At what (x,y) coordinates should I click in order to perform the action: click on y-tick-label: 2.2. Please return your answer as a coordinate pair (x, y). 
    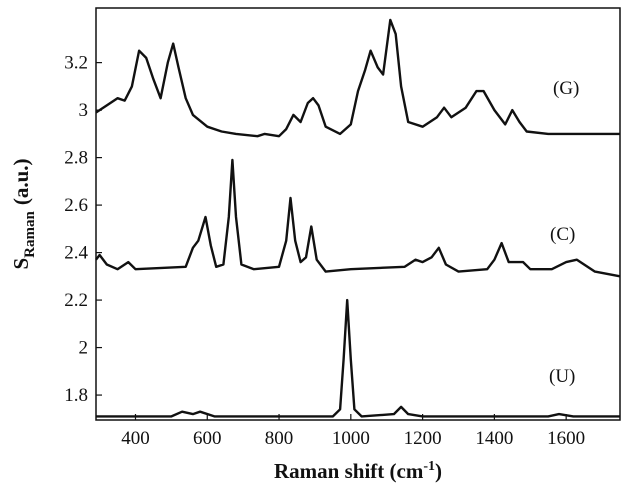
    Looking at the image, I should click on (76, 300).